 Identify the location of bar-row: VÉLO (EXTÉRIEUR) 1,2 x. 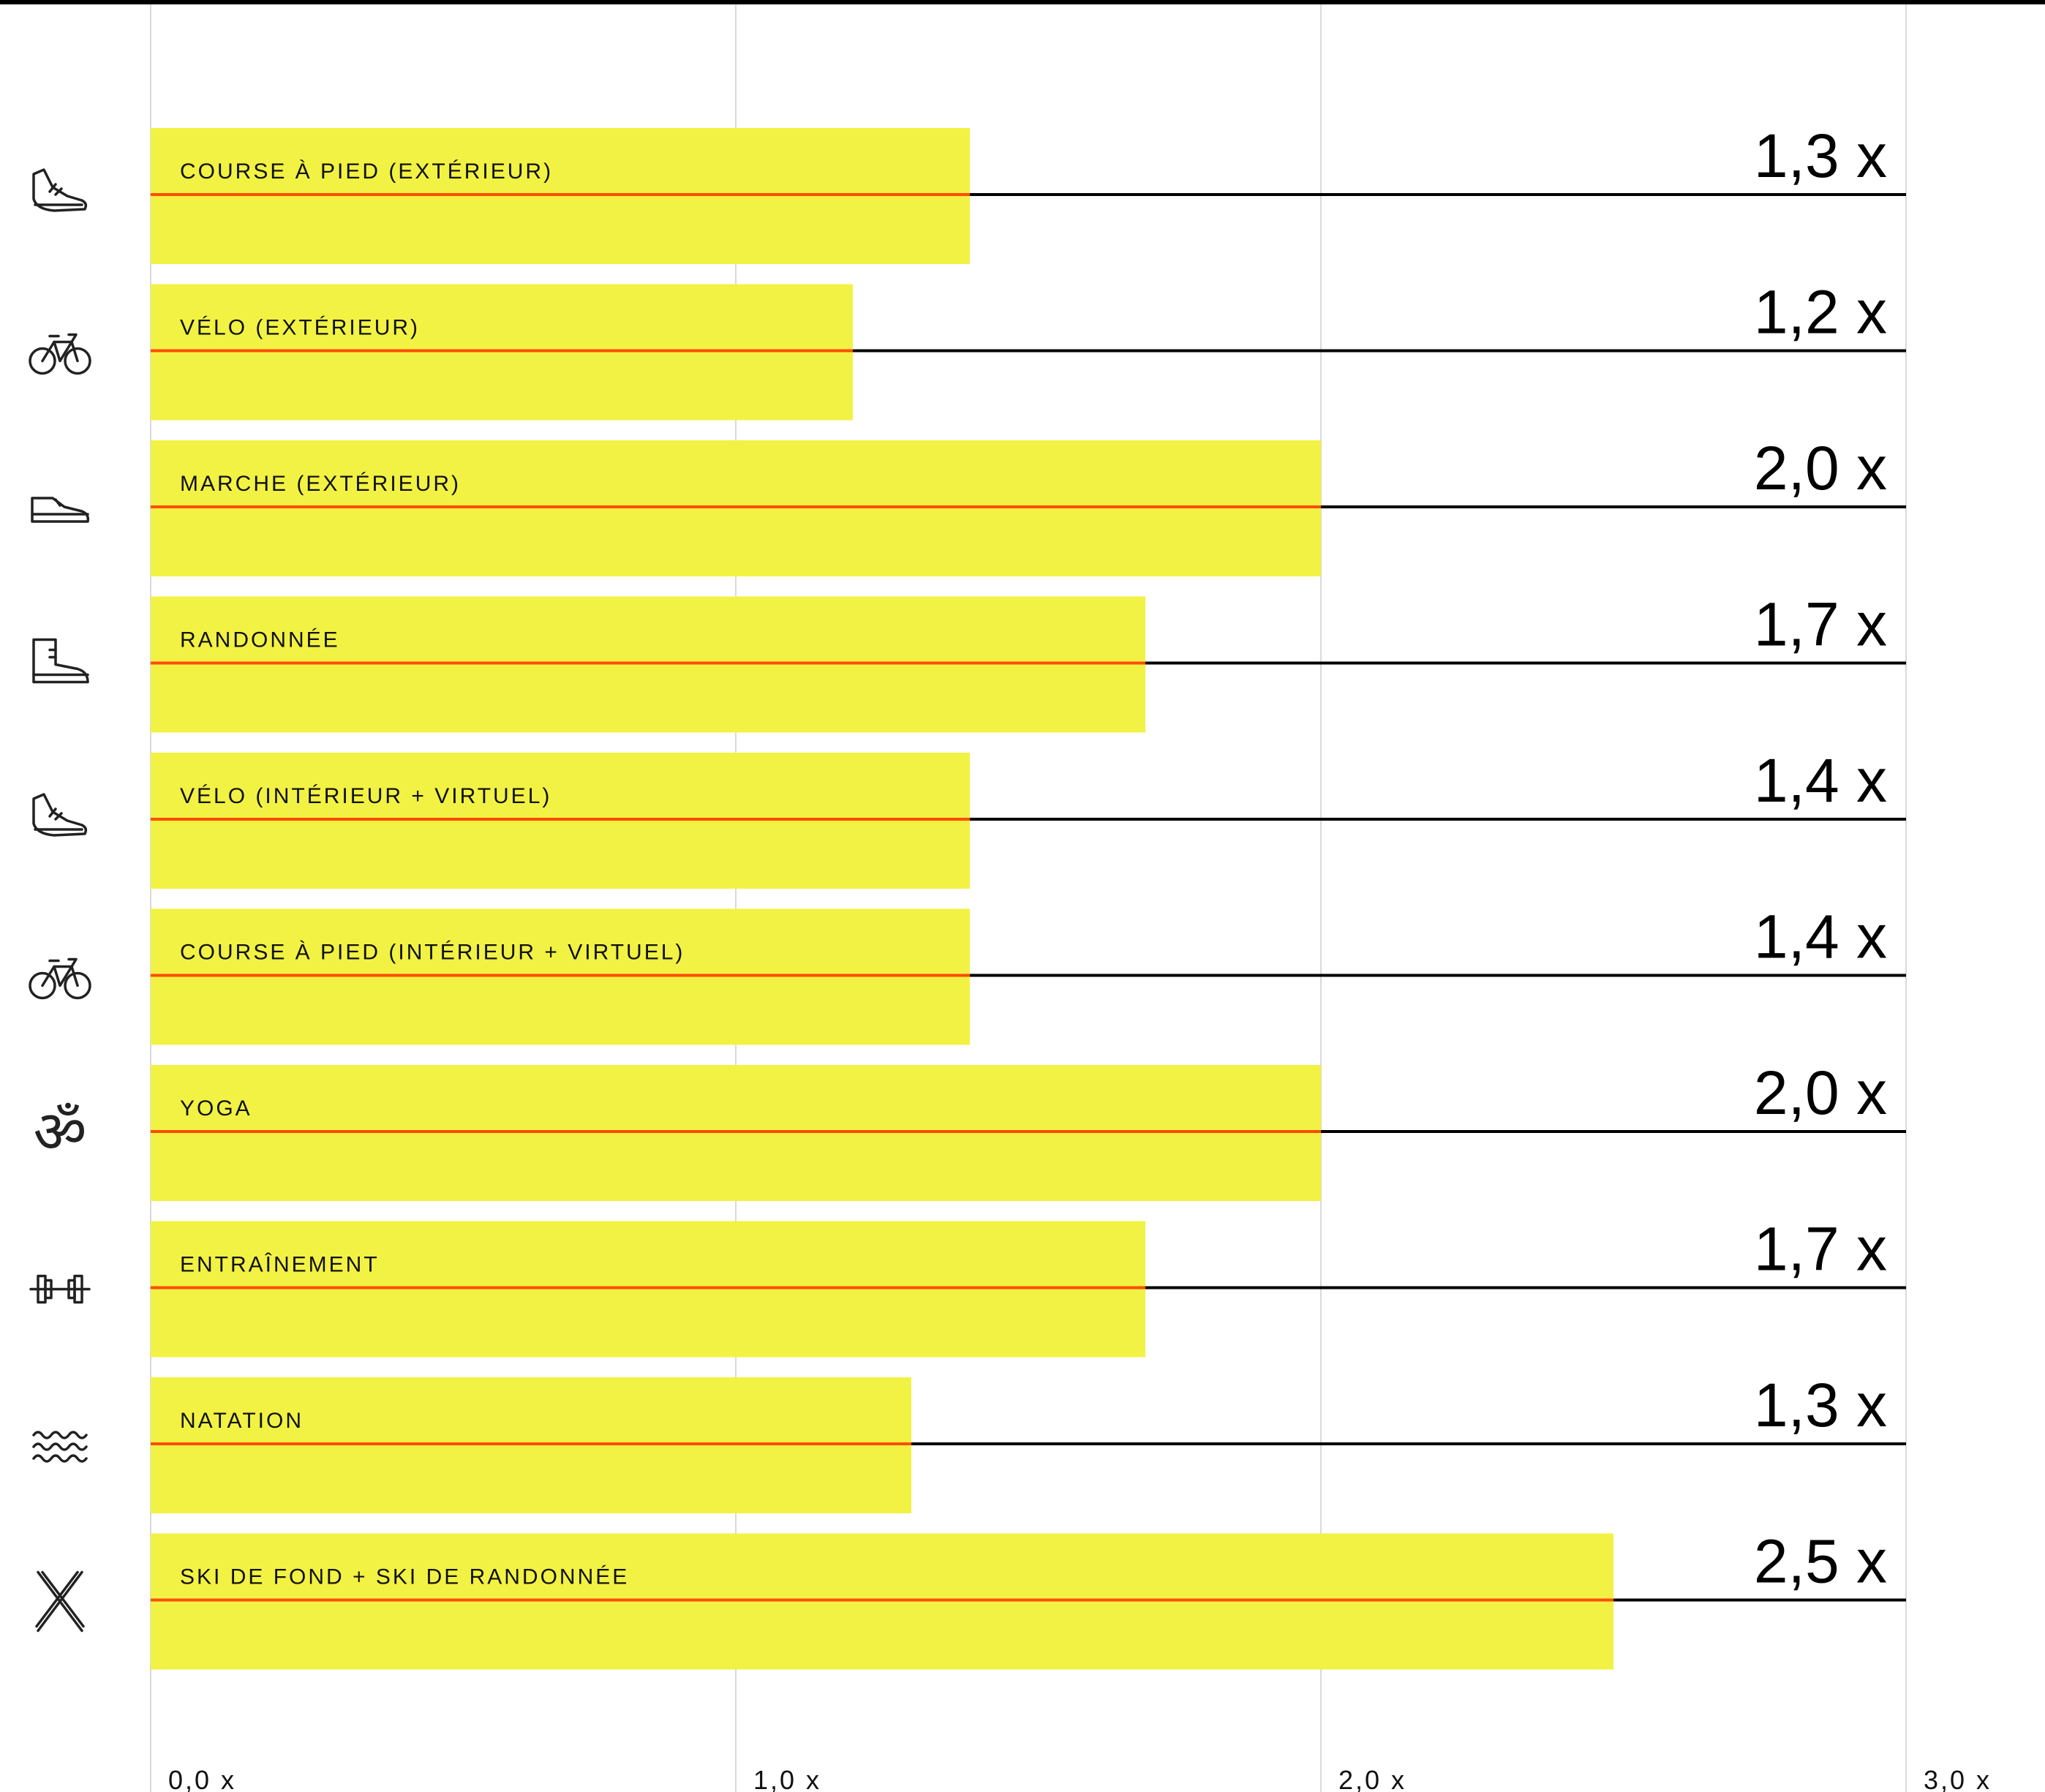
(1028, 349).